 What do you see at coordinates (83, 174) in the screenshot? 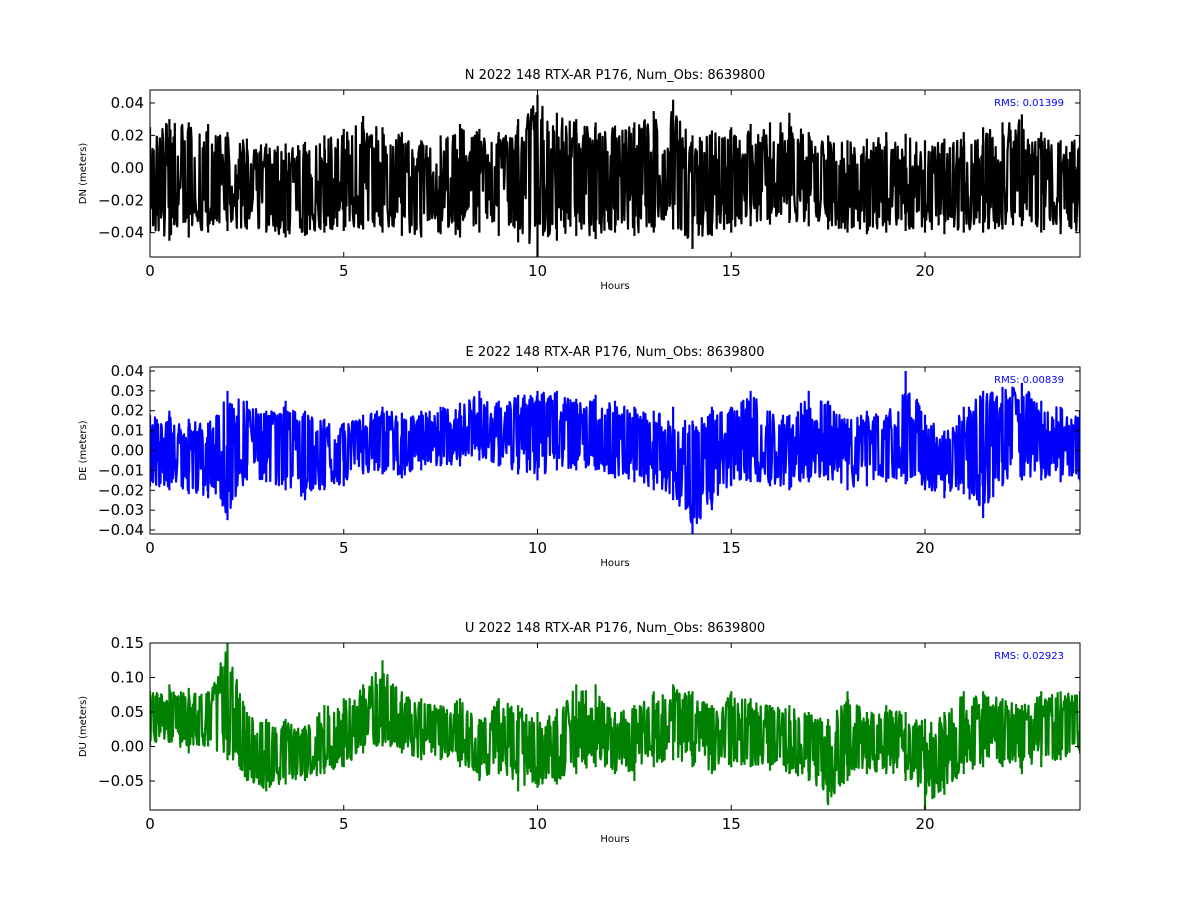
I see `y-axis-label: DN (meters)` at bounding box center [83, 174].